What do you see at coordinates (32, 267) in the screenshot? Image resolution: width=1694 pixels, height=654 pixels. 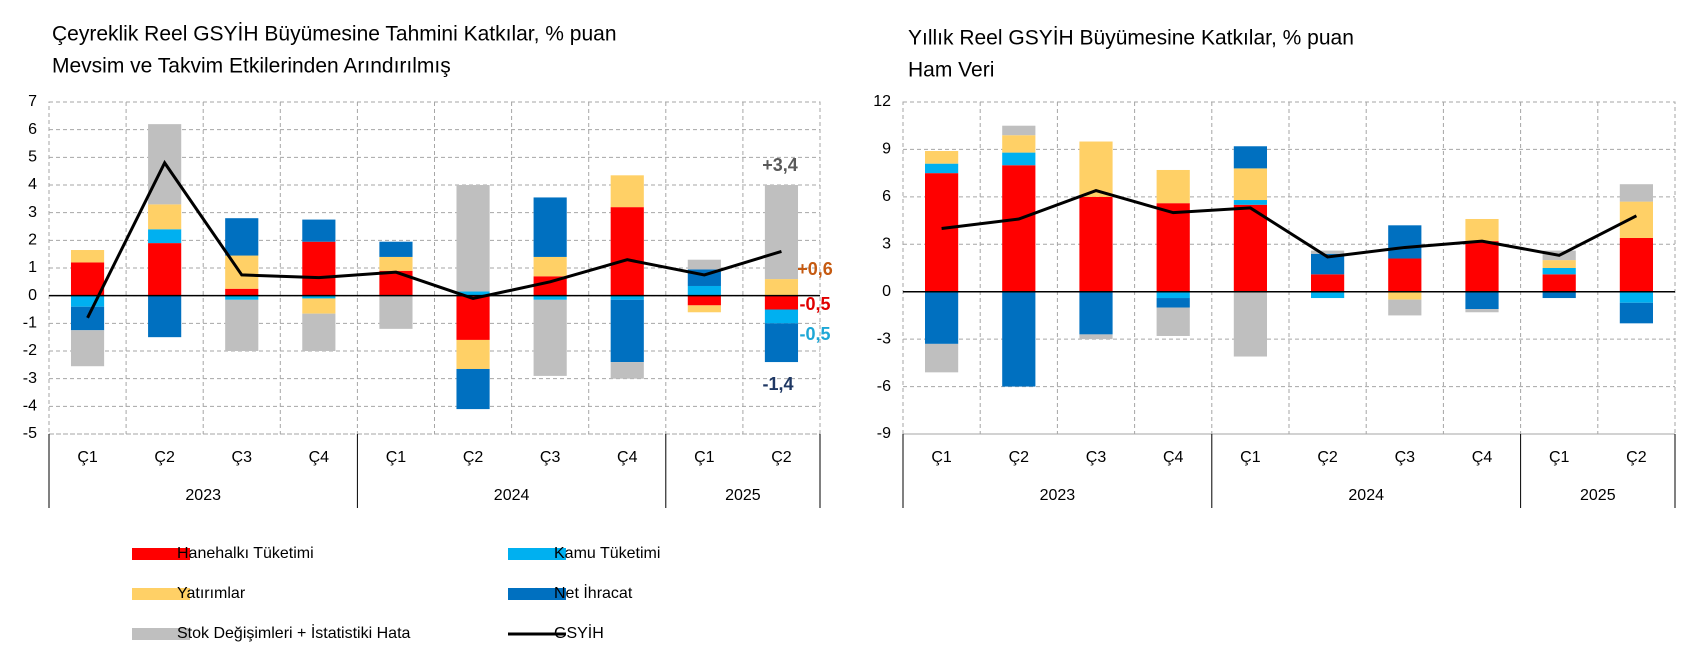 I see `y-tick-label: 1` at bounding box center [32, 267].